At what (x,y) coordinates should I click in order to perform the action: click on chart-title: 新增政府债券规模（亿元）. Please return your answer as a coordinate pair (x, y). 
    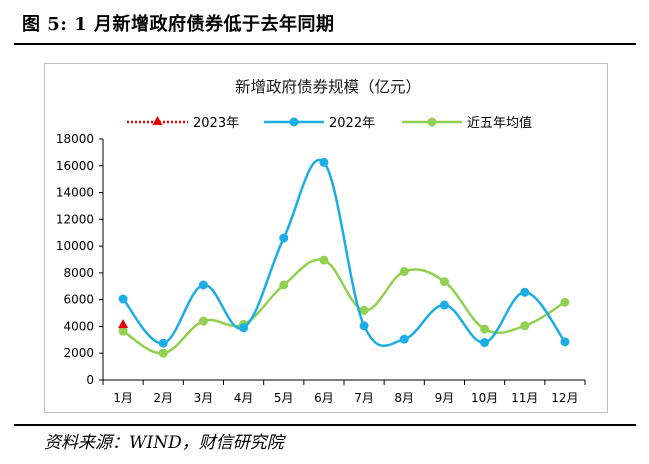
    Looking at the image, I should click on (328, 87).